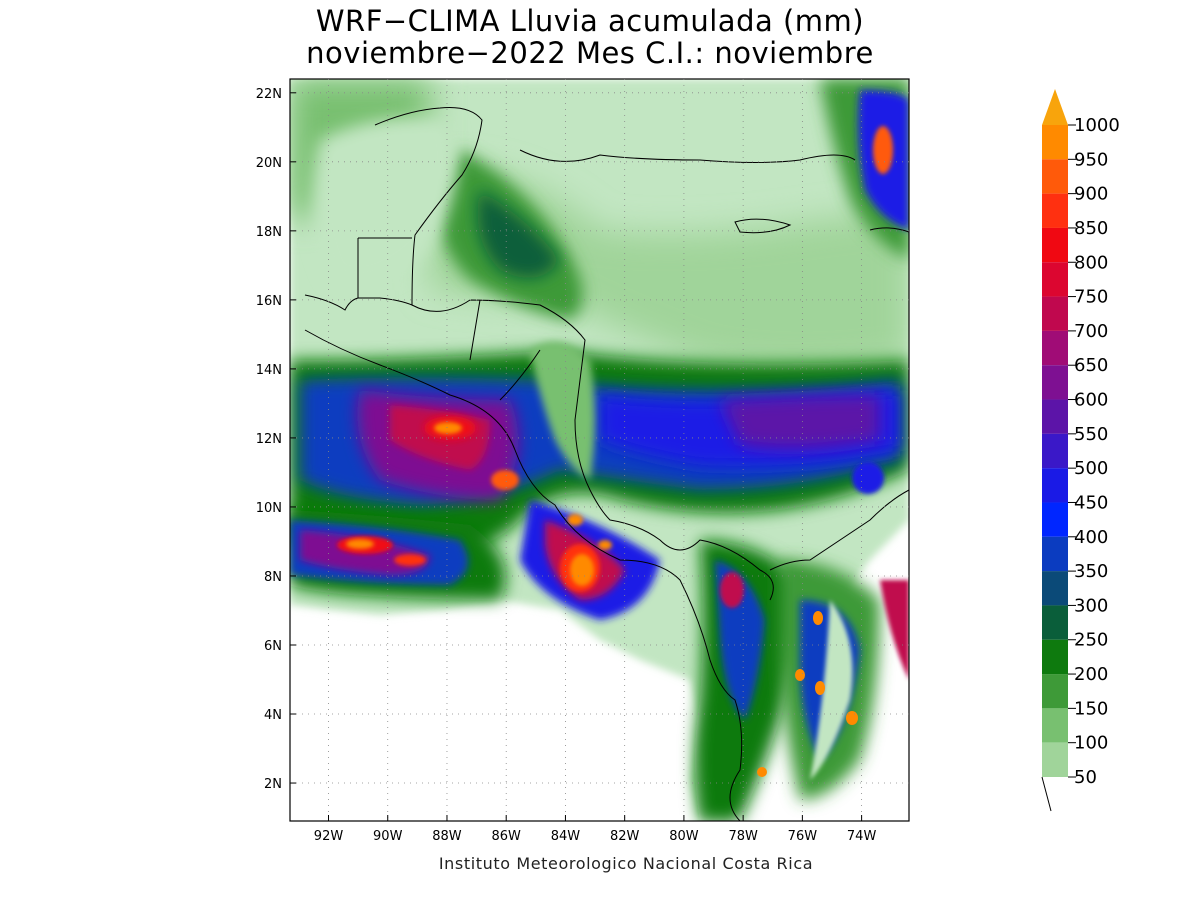 Image resolution: width=1200 pixels, height=900 pixels. I want to click on lon-tick-label: 84W, so click(566, 836).